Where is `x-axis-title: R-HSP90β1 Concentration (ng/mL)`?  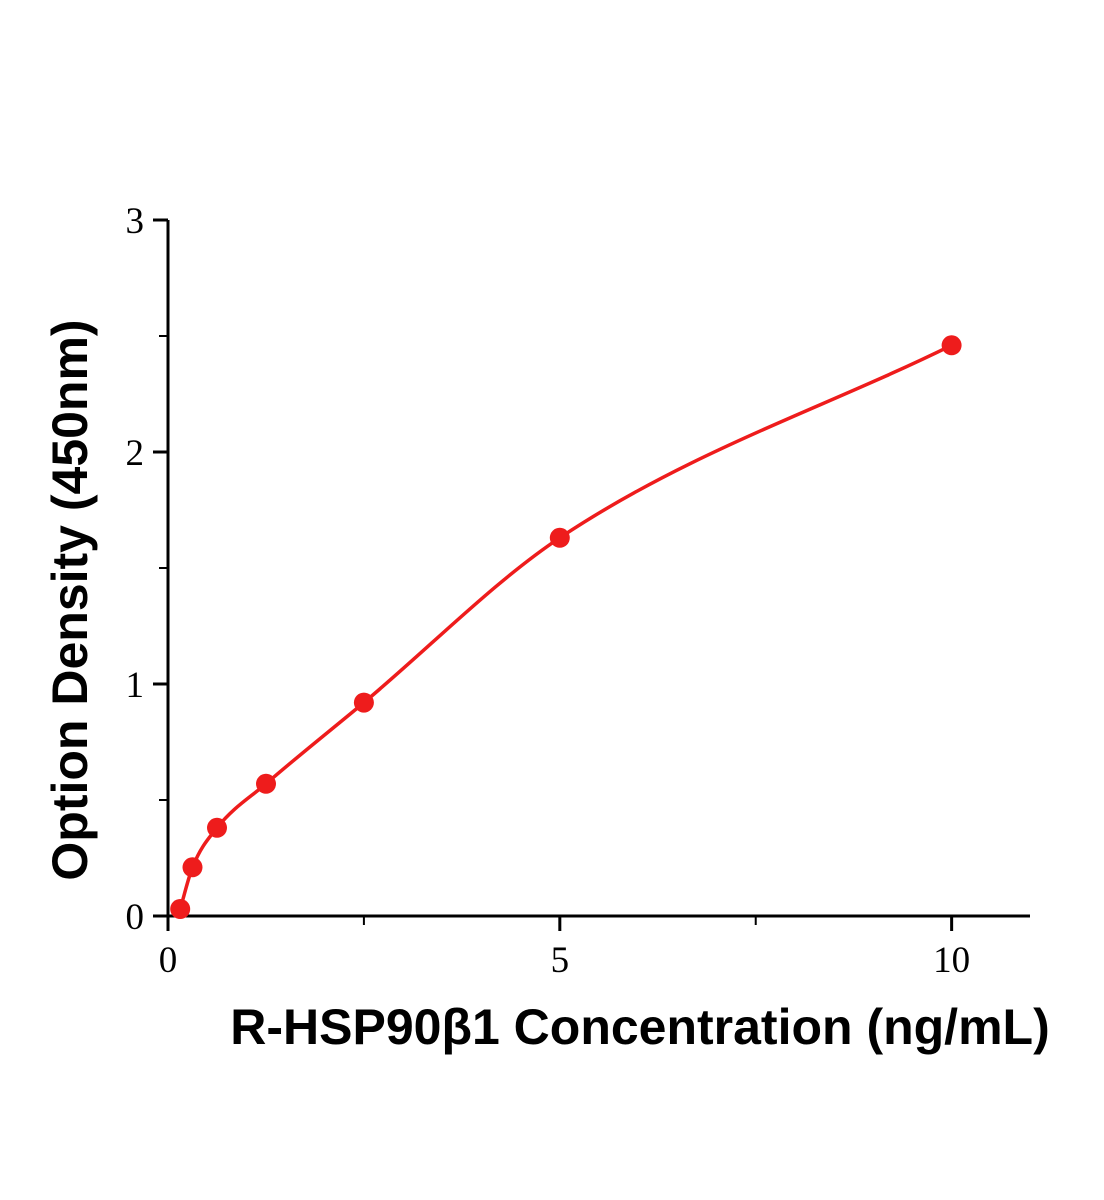
x-axis-title: R-HSP90β1 Concentration (ng/mL) is located at coordinates (640, 1027).